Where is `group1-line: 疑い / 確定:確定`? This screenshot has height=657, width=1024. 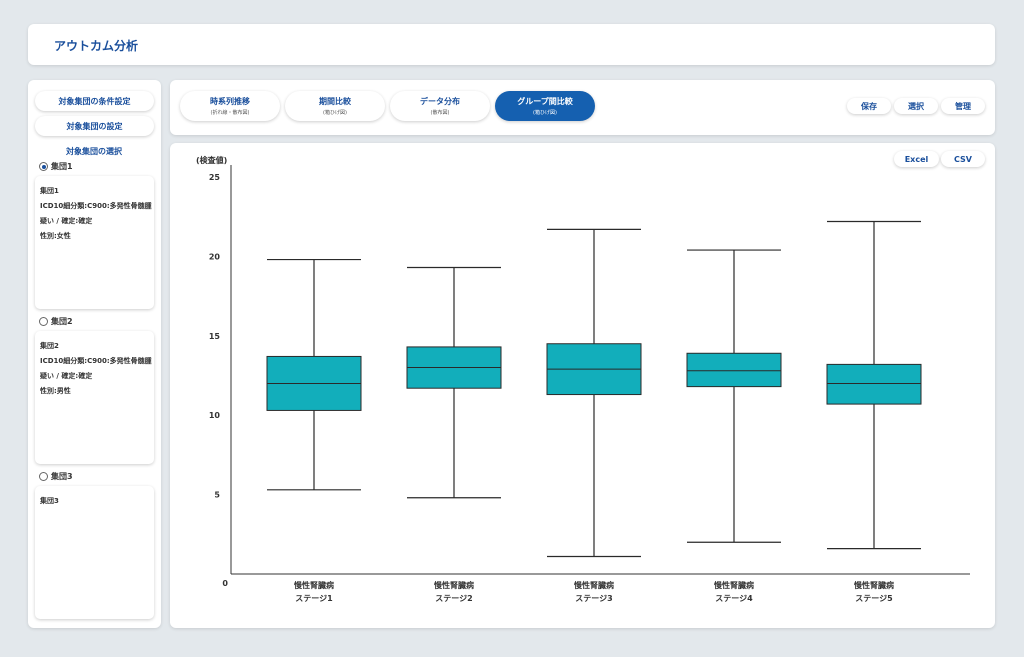
group1-line: 疑い / 確定:確定 is located at coordinates (66, 221).